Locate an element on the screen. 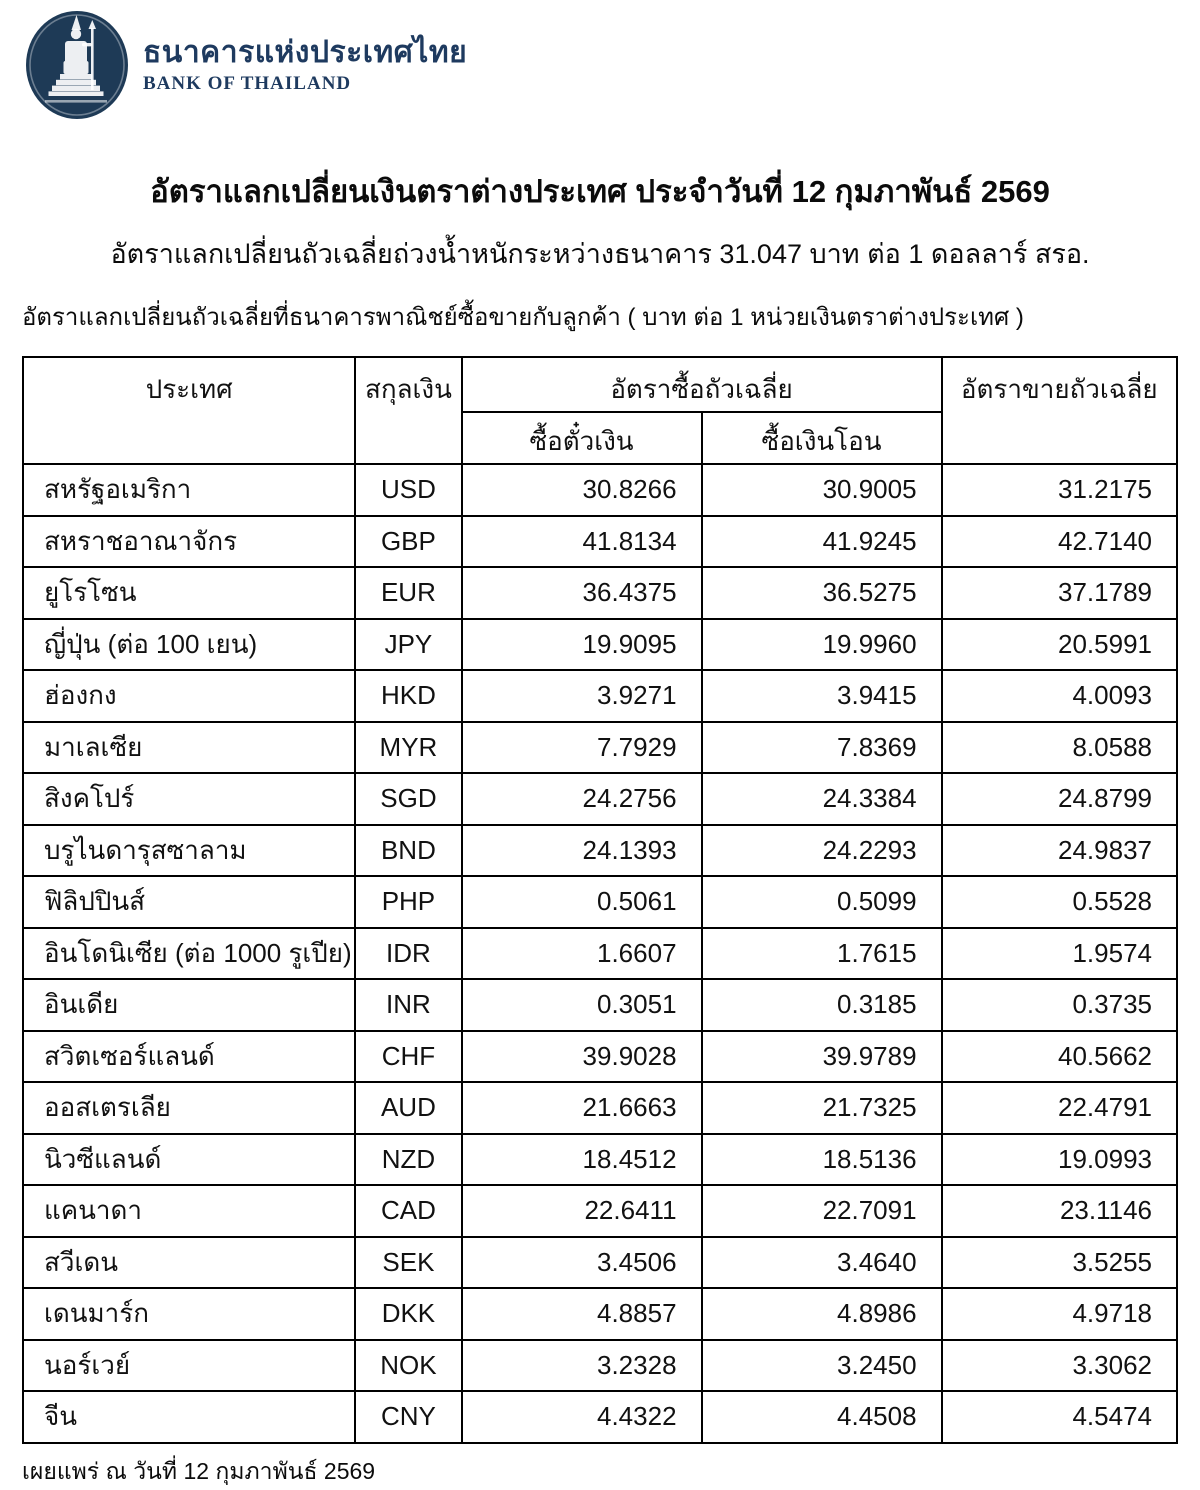 The width and height of the screenshot is (1200, 1490). cell-country: สวิตเซอร์แลนด์ is located at coordinates (189, 1056).